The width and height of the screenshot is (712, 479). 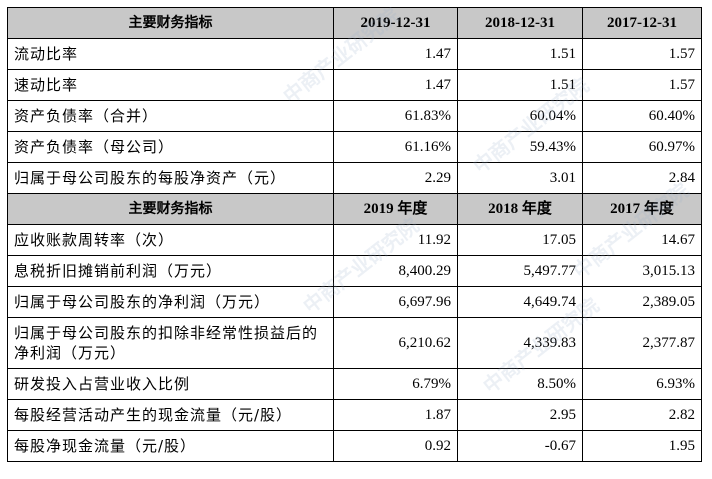 I want to click on row-label: 每股经营活动产生的现金流量（元/股）, so click(x=170, y=415).